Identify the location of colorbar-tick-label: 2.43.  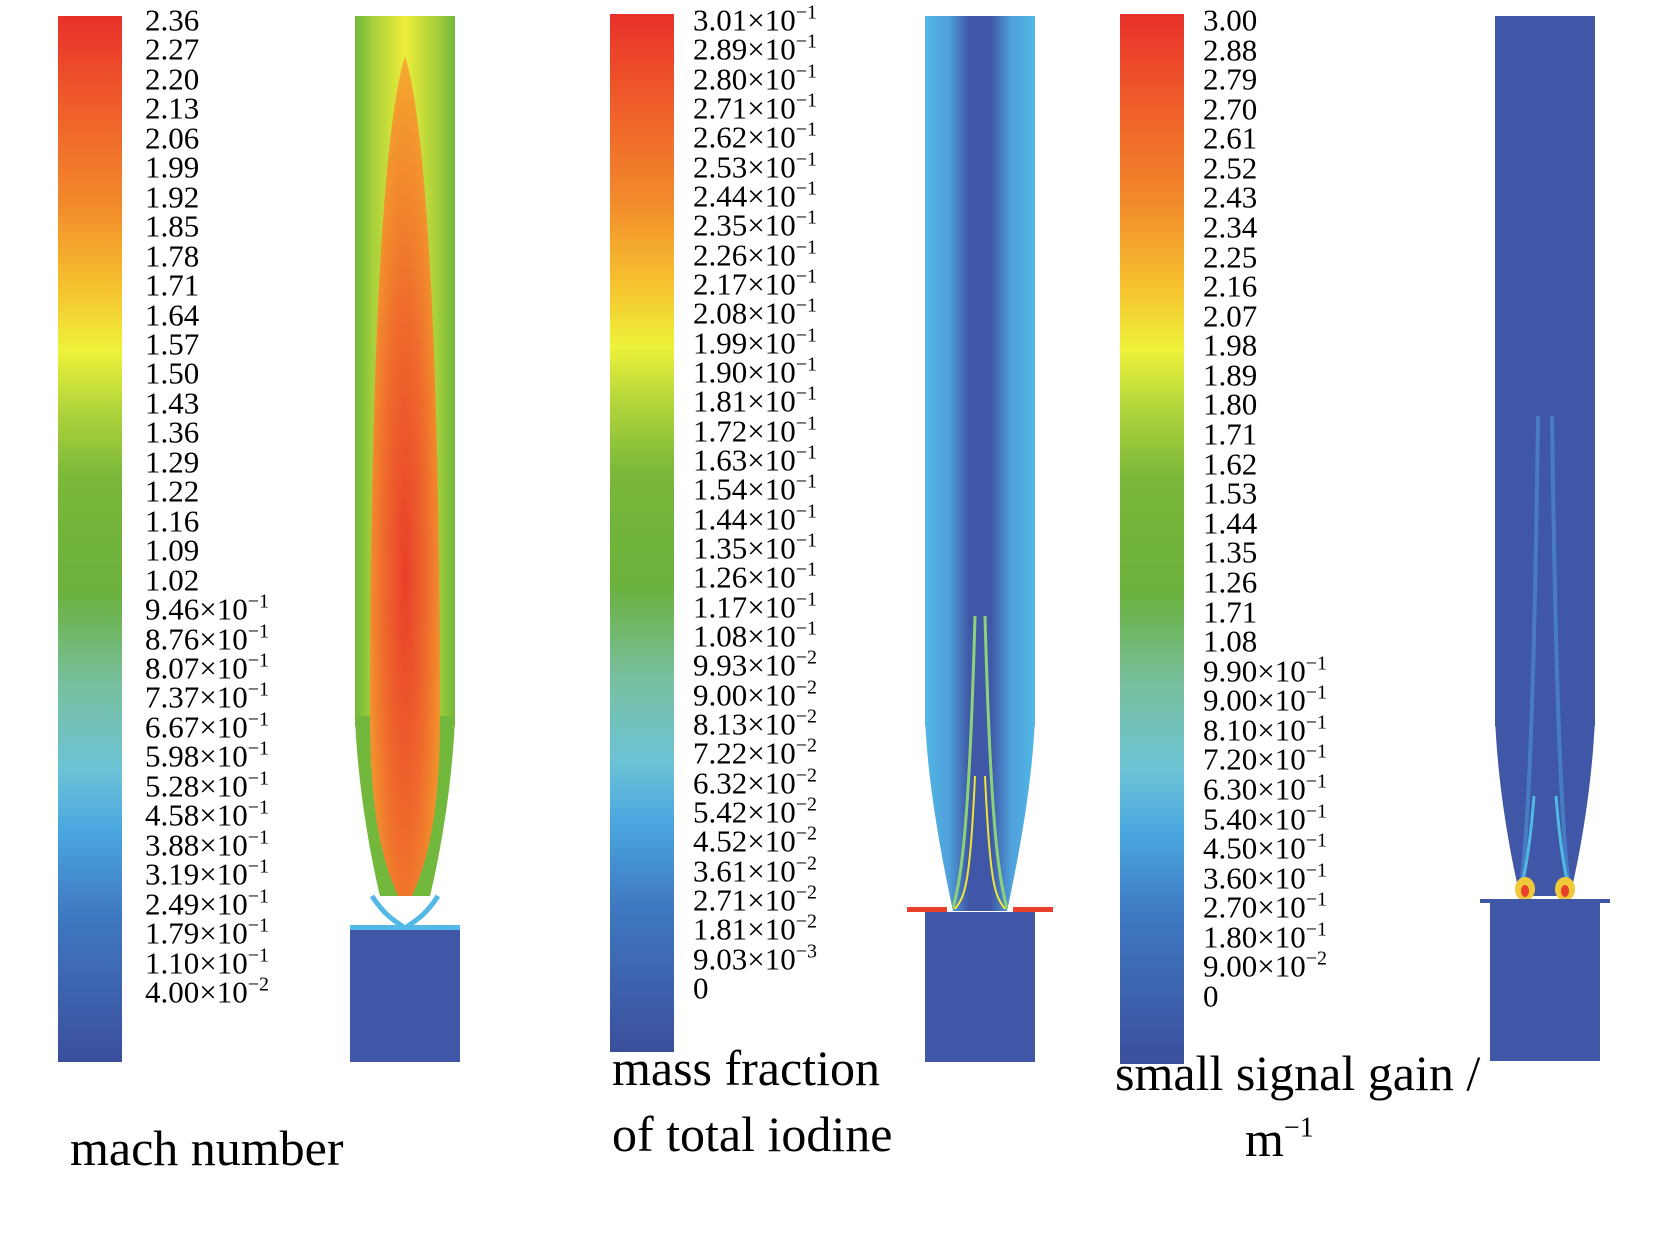
(1230, 197).